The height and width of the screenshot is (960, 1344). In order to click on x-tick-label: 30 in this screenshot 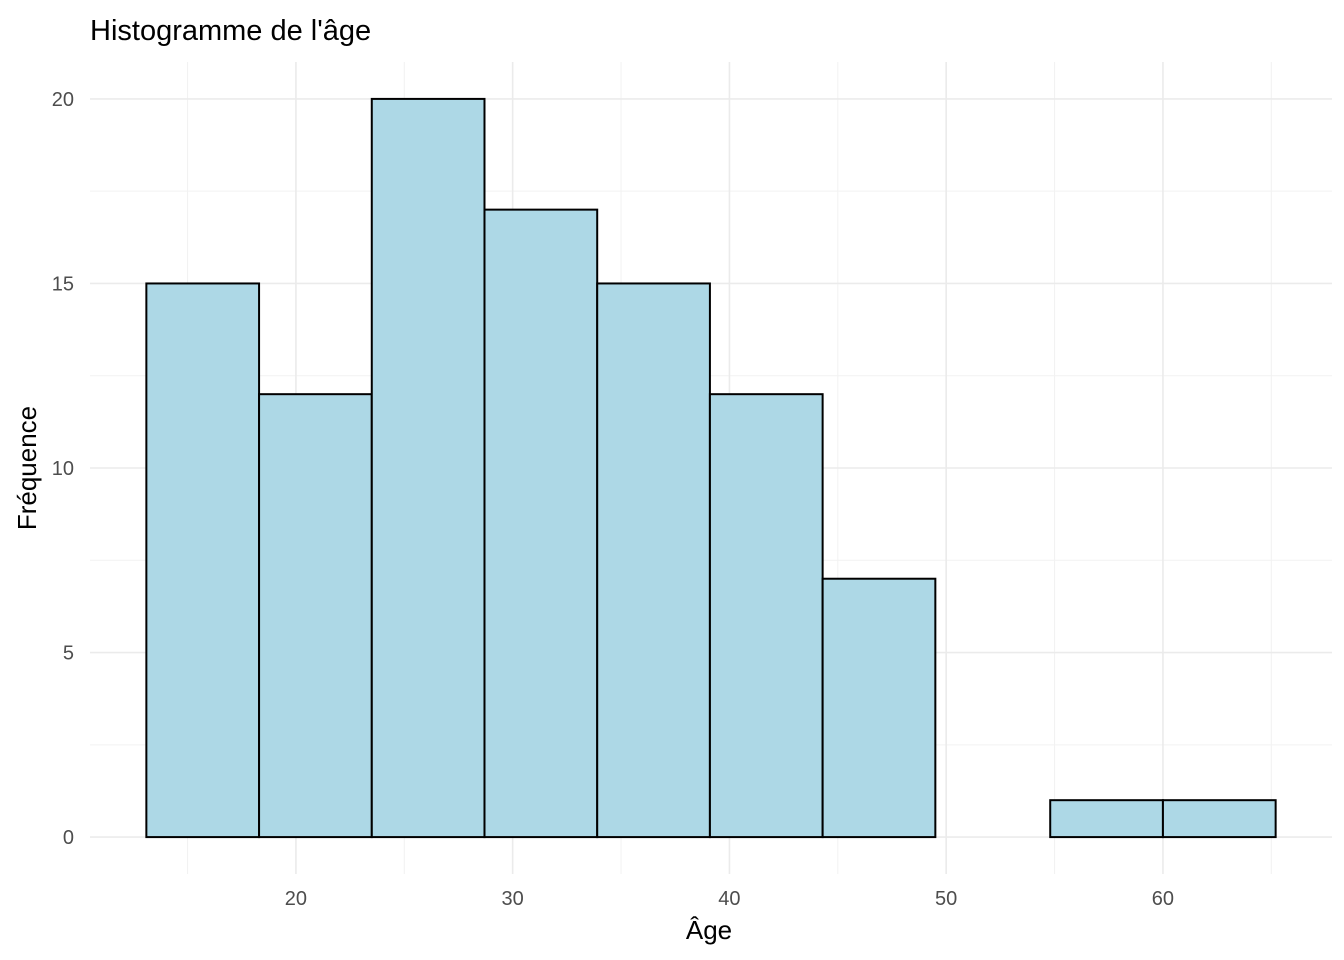, I will do `click(513, 899)`.